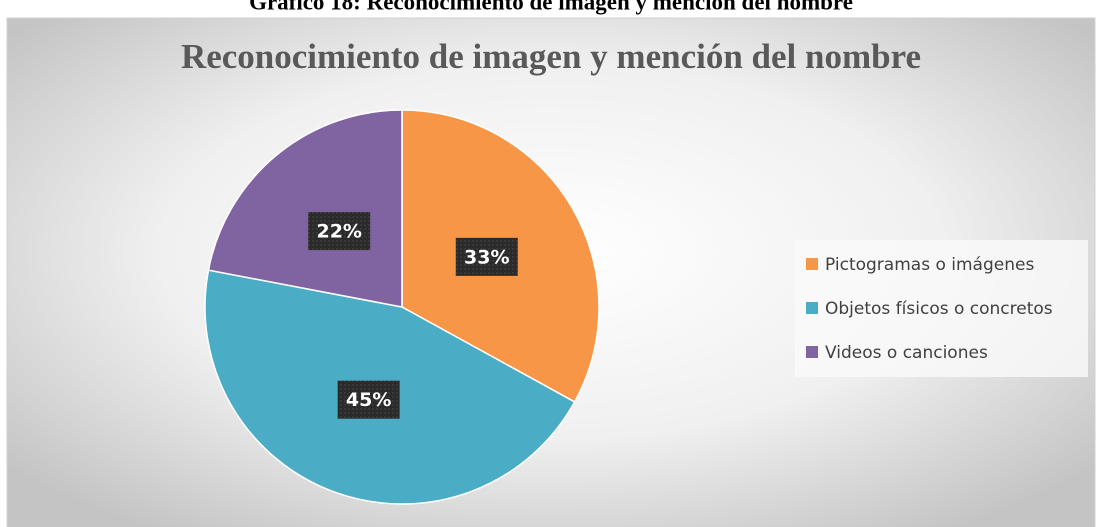 Image resolution: width=1102 pixels, height=527 pixels. What do you see at coordinates (939, 309) in the screenshot?
I see `legend-label: Objetos físicos o concretos` at bounding box center [939, 309].